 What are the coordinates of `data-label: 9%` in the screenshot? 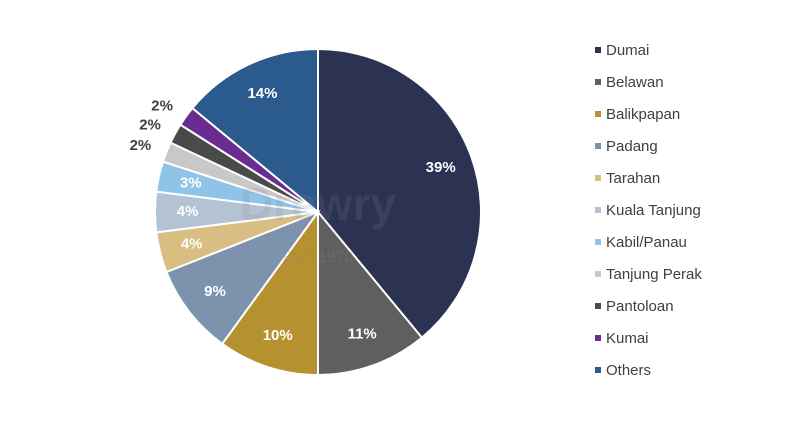 It's located at (215, 291).